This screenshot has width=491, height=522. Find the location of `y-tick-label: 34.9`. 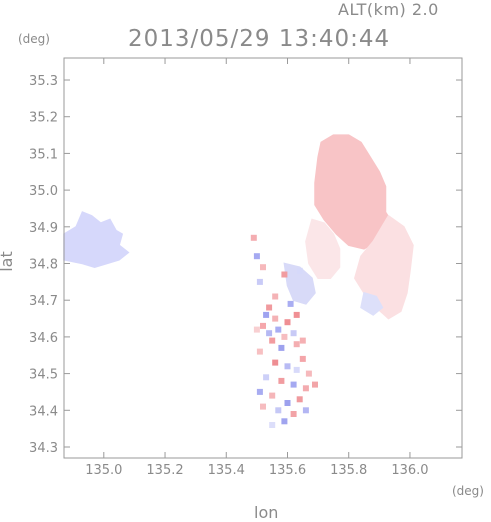

y-tick-label: 34.9 is located at coordinates (43, 228).